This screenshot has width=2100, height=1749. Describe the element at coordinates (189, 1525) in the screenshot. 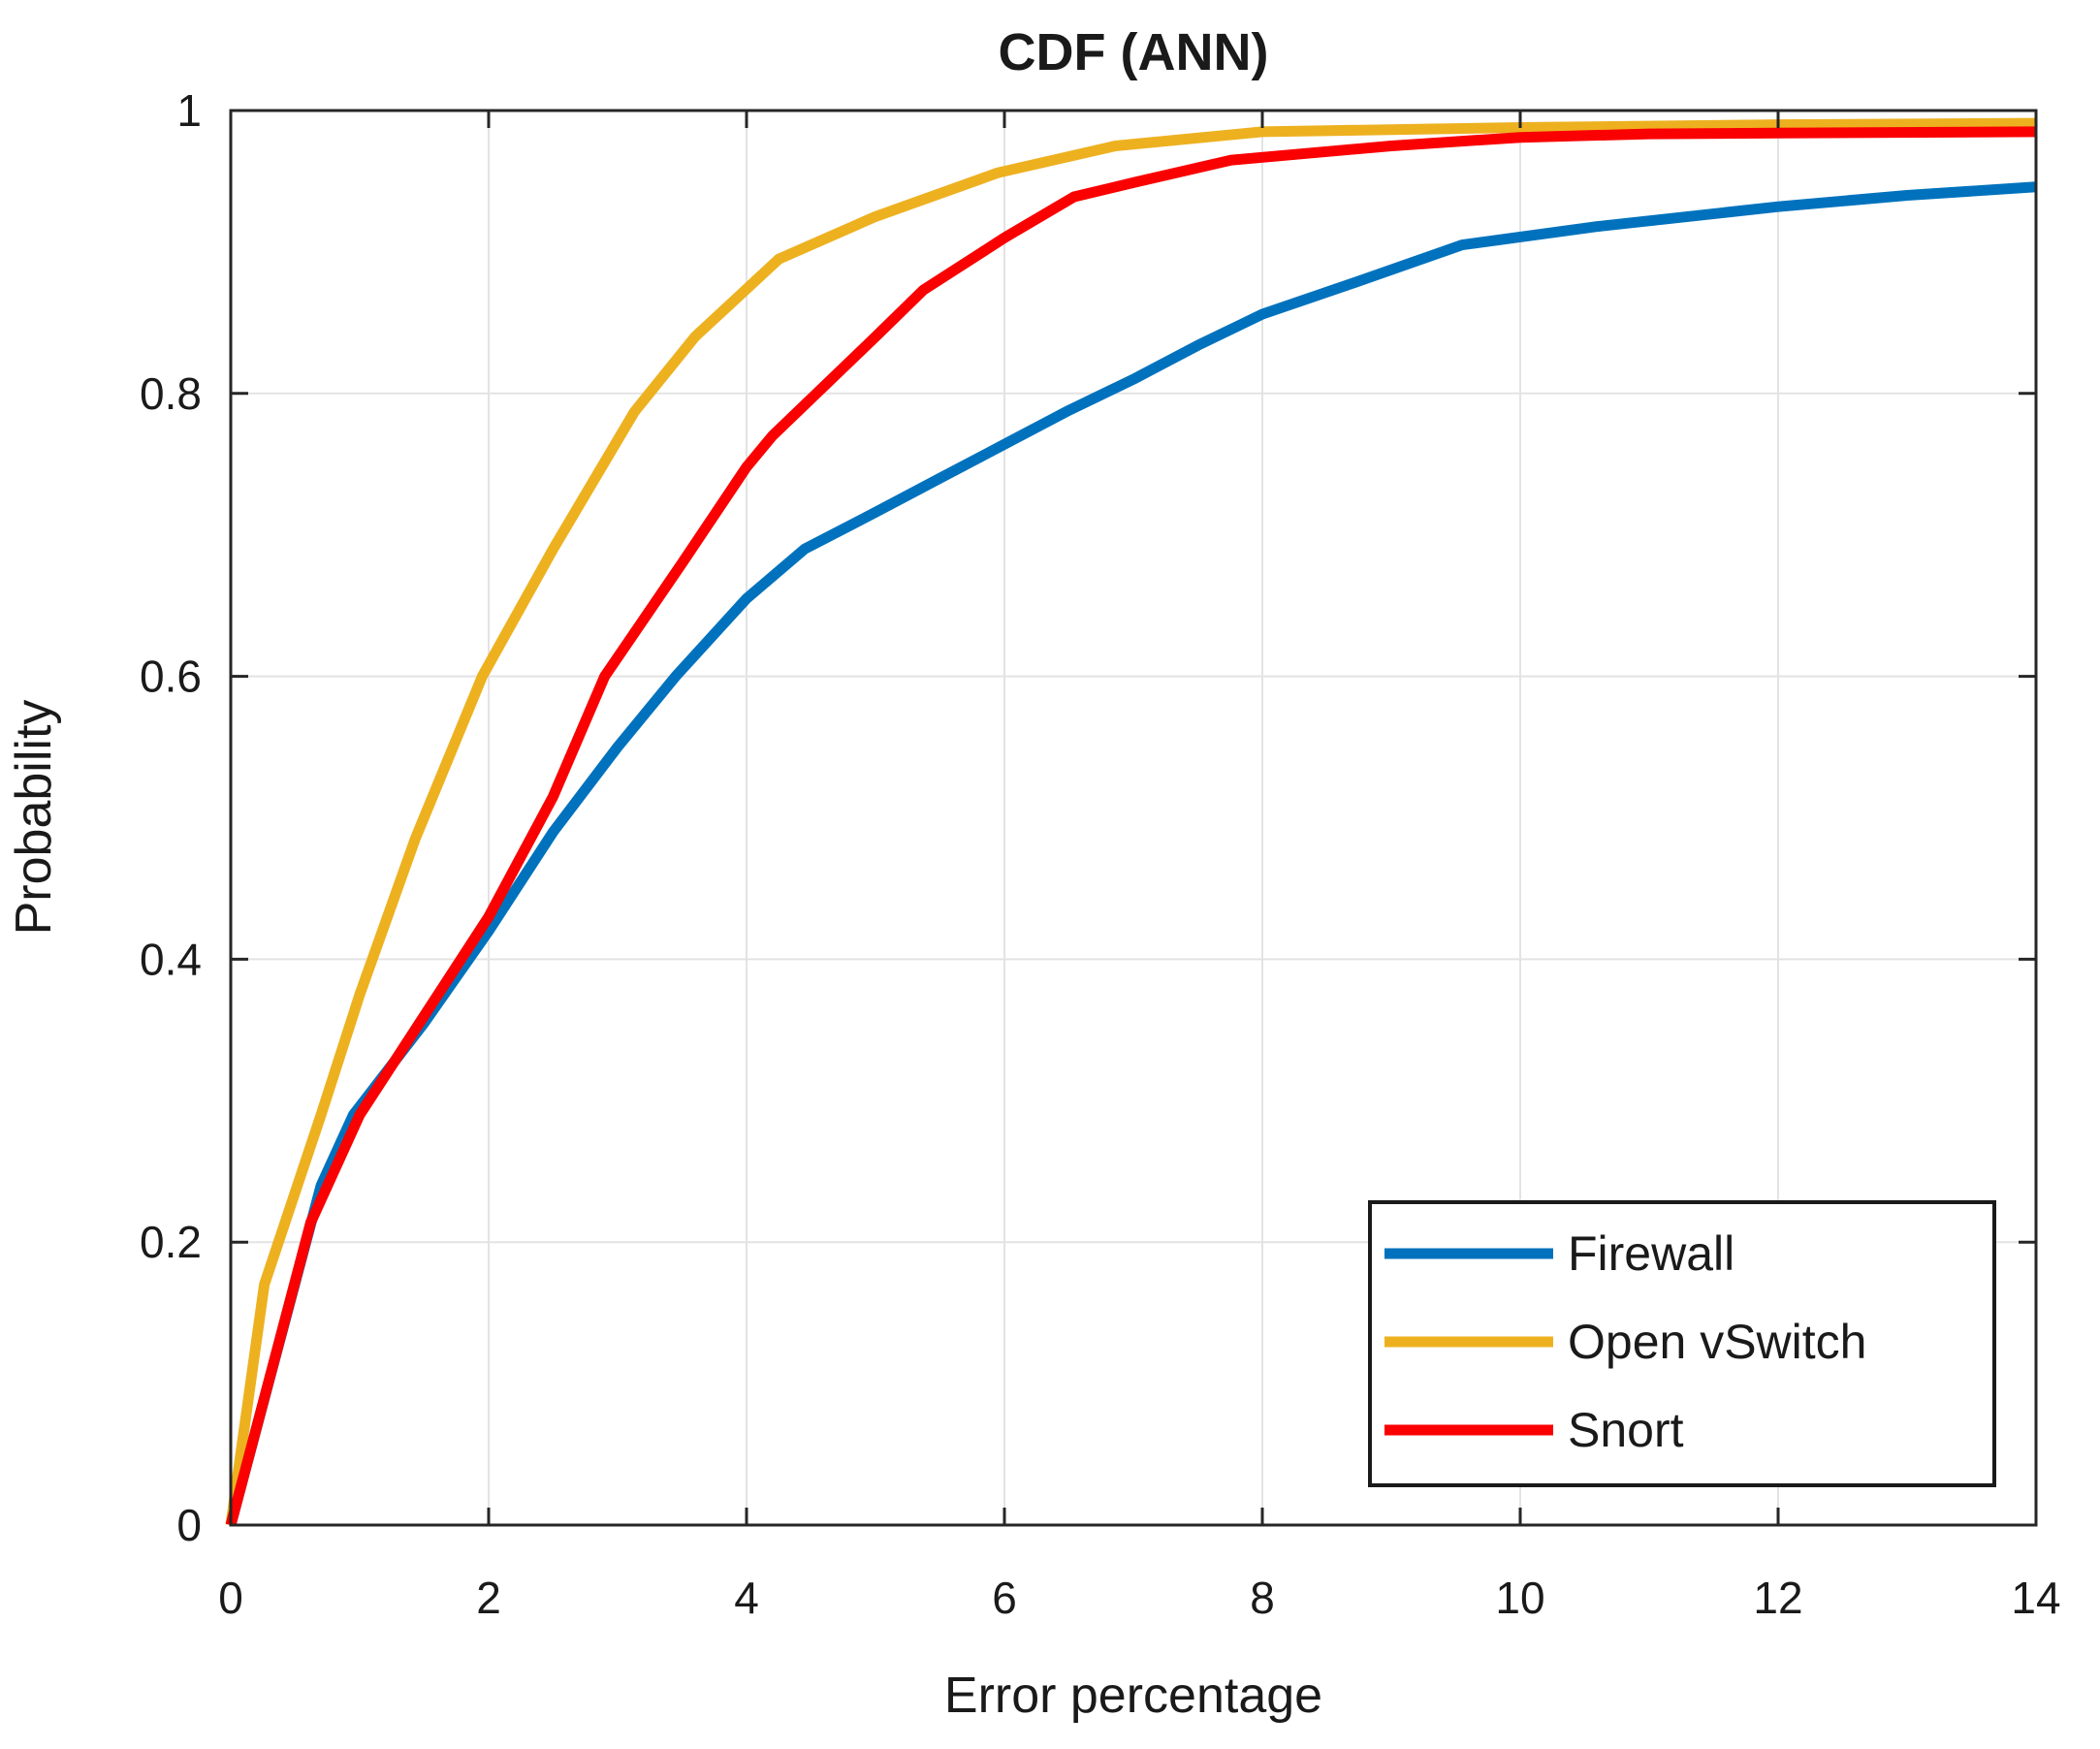

I see `y-tick-label-0: 0` at that location.